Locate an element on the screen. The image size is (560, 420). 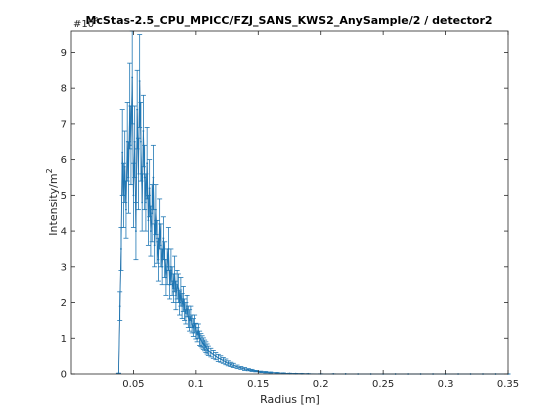
x-tick-label: 0.05 is located at coordinates (133, 384).